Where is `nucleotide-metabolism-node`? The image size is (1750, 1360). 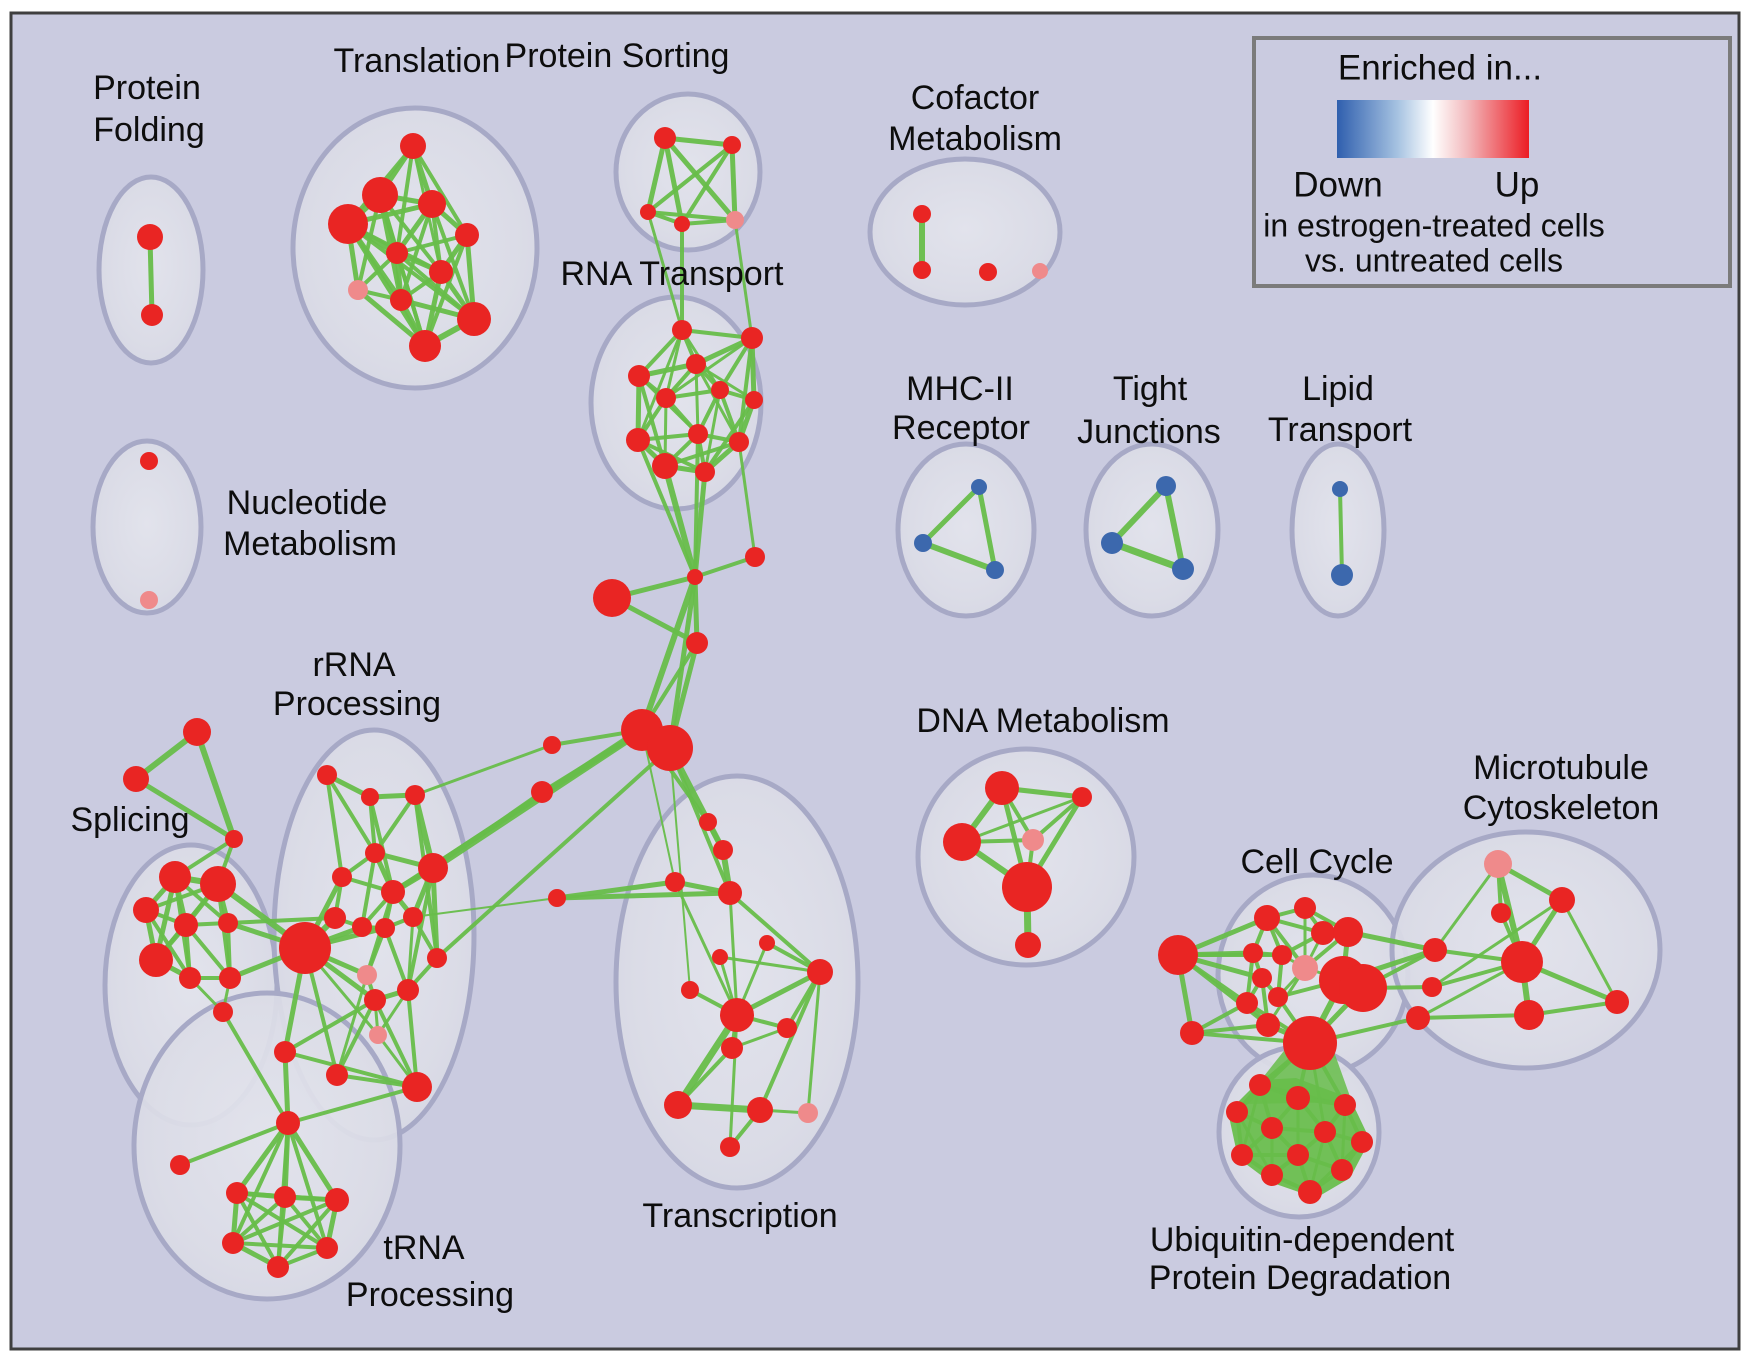 nucleotide-metabolism-node is located at coordinates (149, 461).